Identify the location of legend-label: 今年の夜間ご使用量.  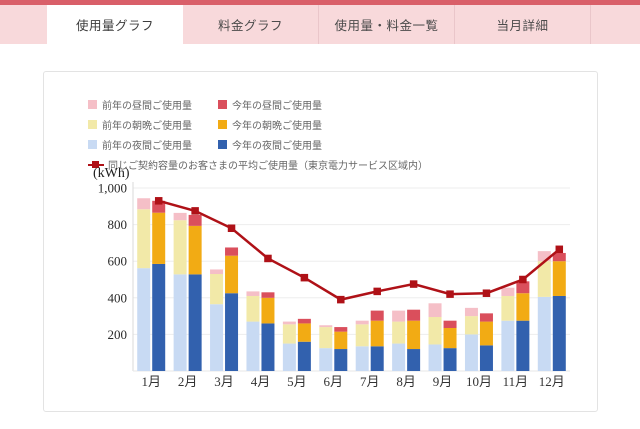
(277, 146).